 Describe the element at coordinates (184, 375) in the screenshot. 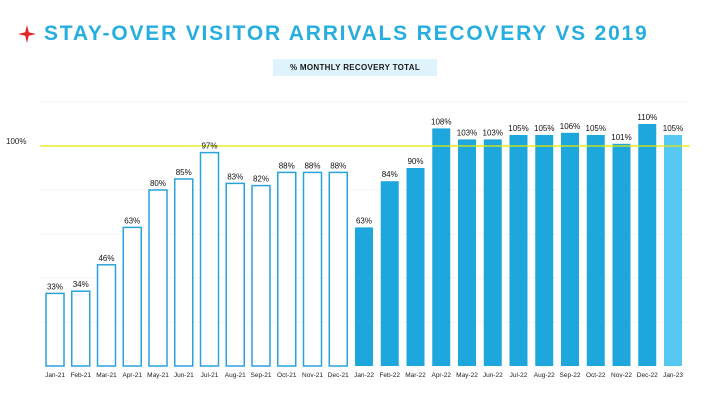

I see `x-tick-label: Jun-21` at that location.